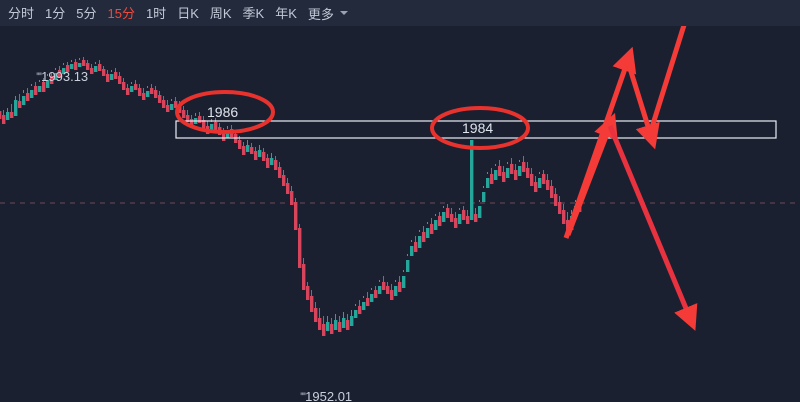 Image resolution: width=800 pixels, height=402 pixels. I want to click on timeframe-dayk: 日K, so click(188, 13).